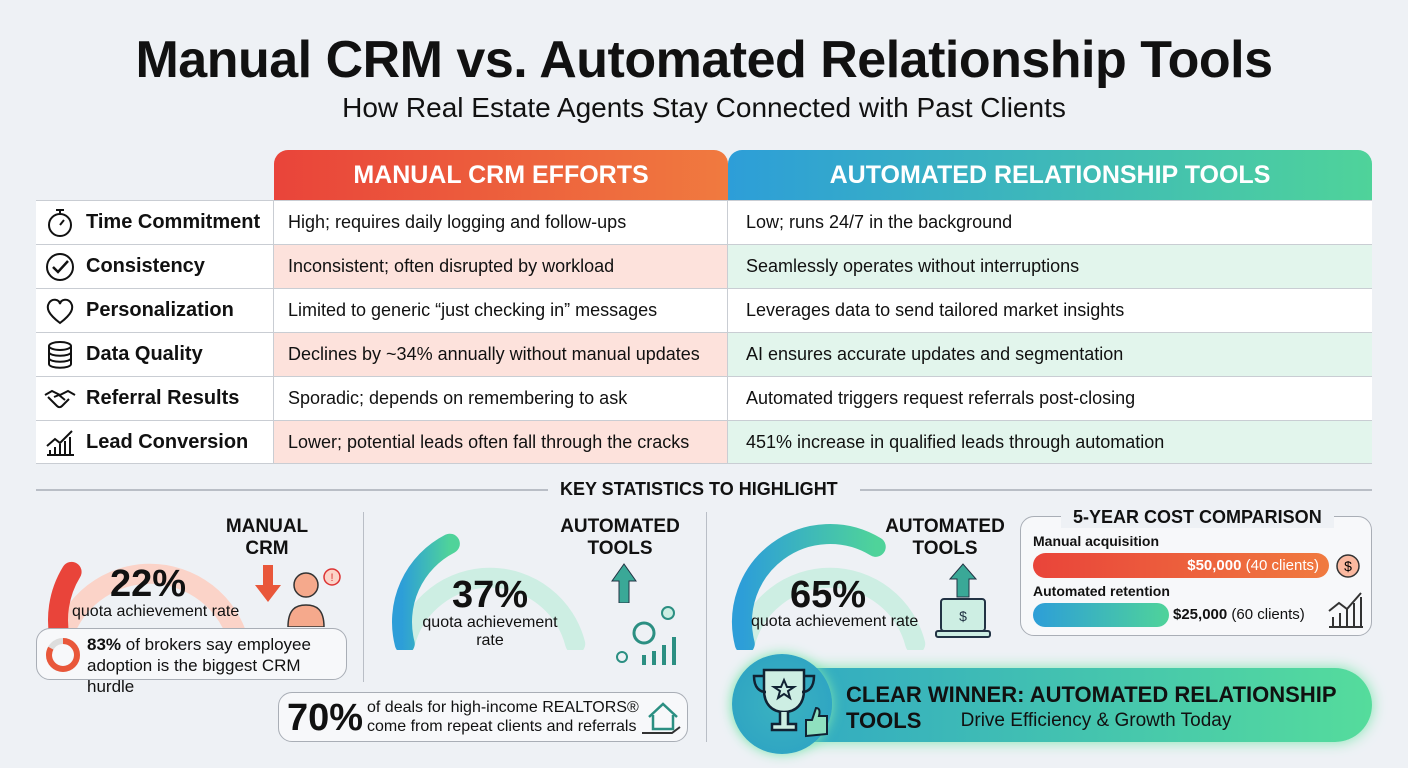  Describe the element at coordinates (155, 222) in the screenshot. I see `row-label: Time Commitment` at that location.